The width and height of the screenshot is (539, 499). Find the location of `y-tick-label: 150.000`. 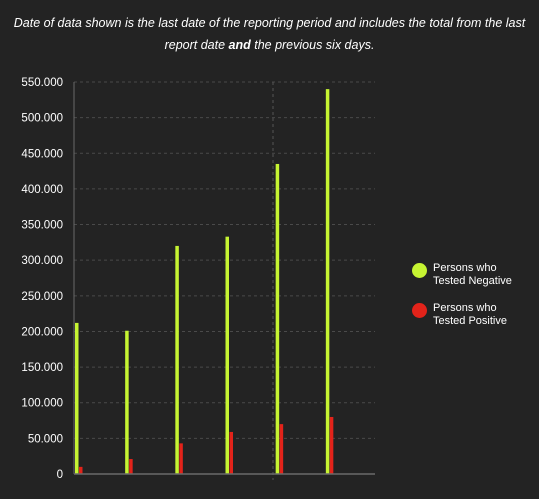

y-tick-label: 150.000 is located at coordinates (42, 368).